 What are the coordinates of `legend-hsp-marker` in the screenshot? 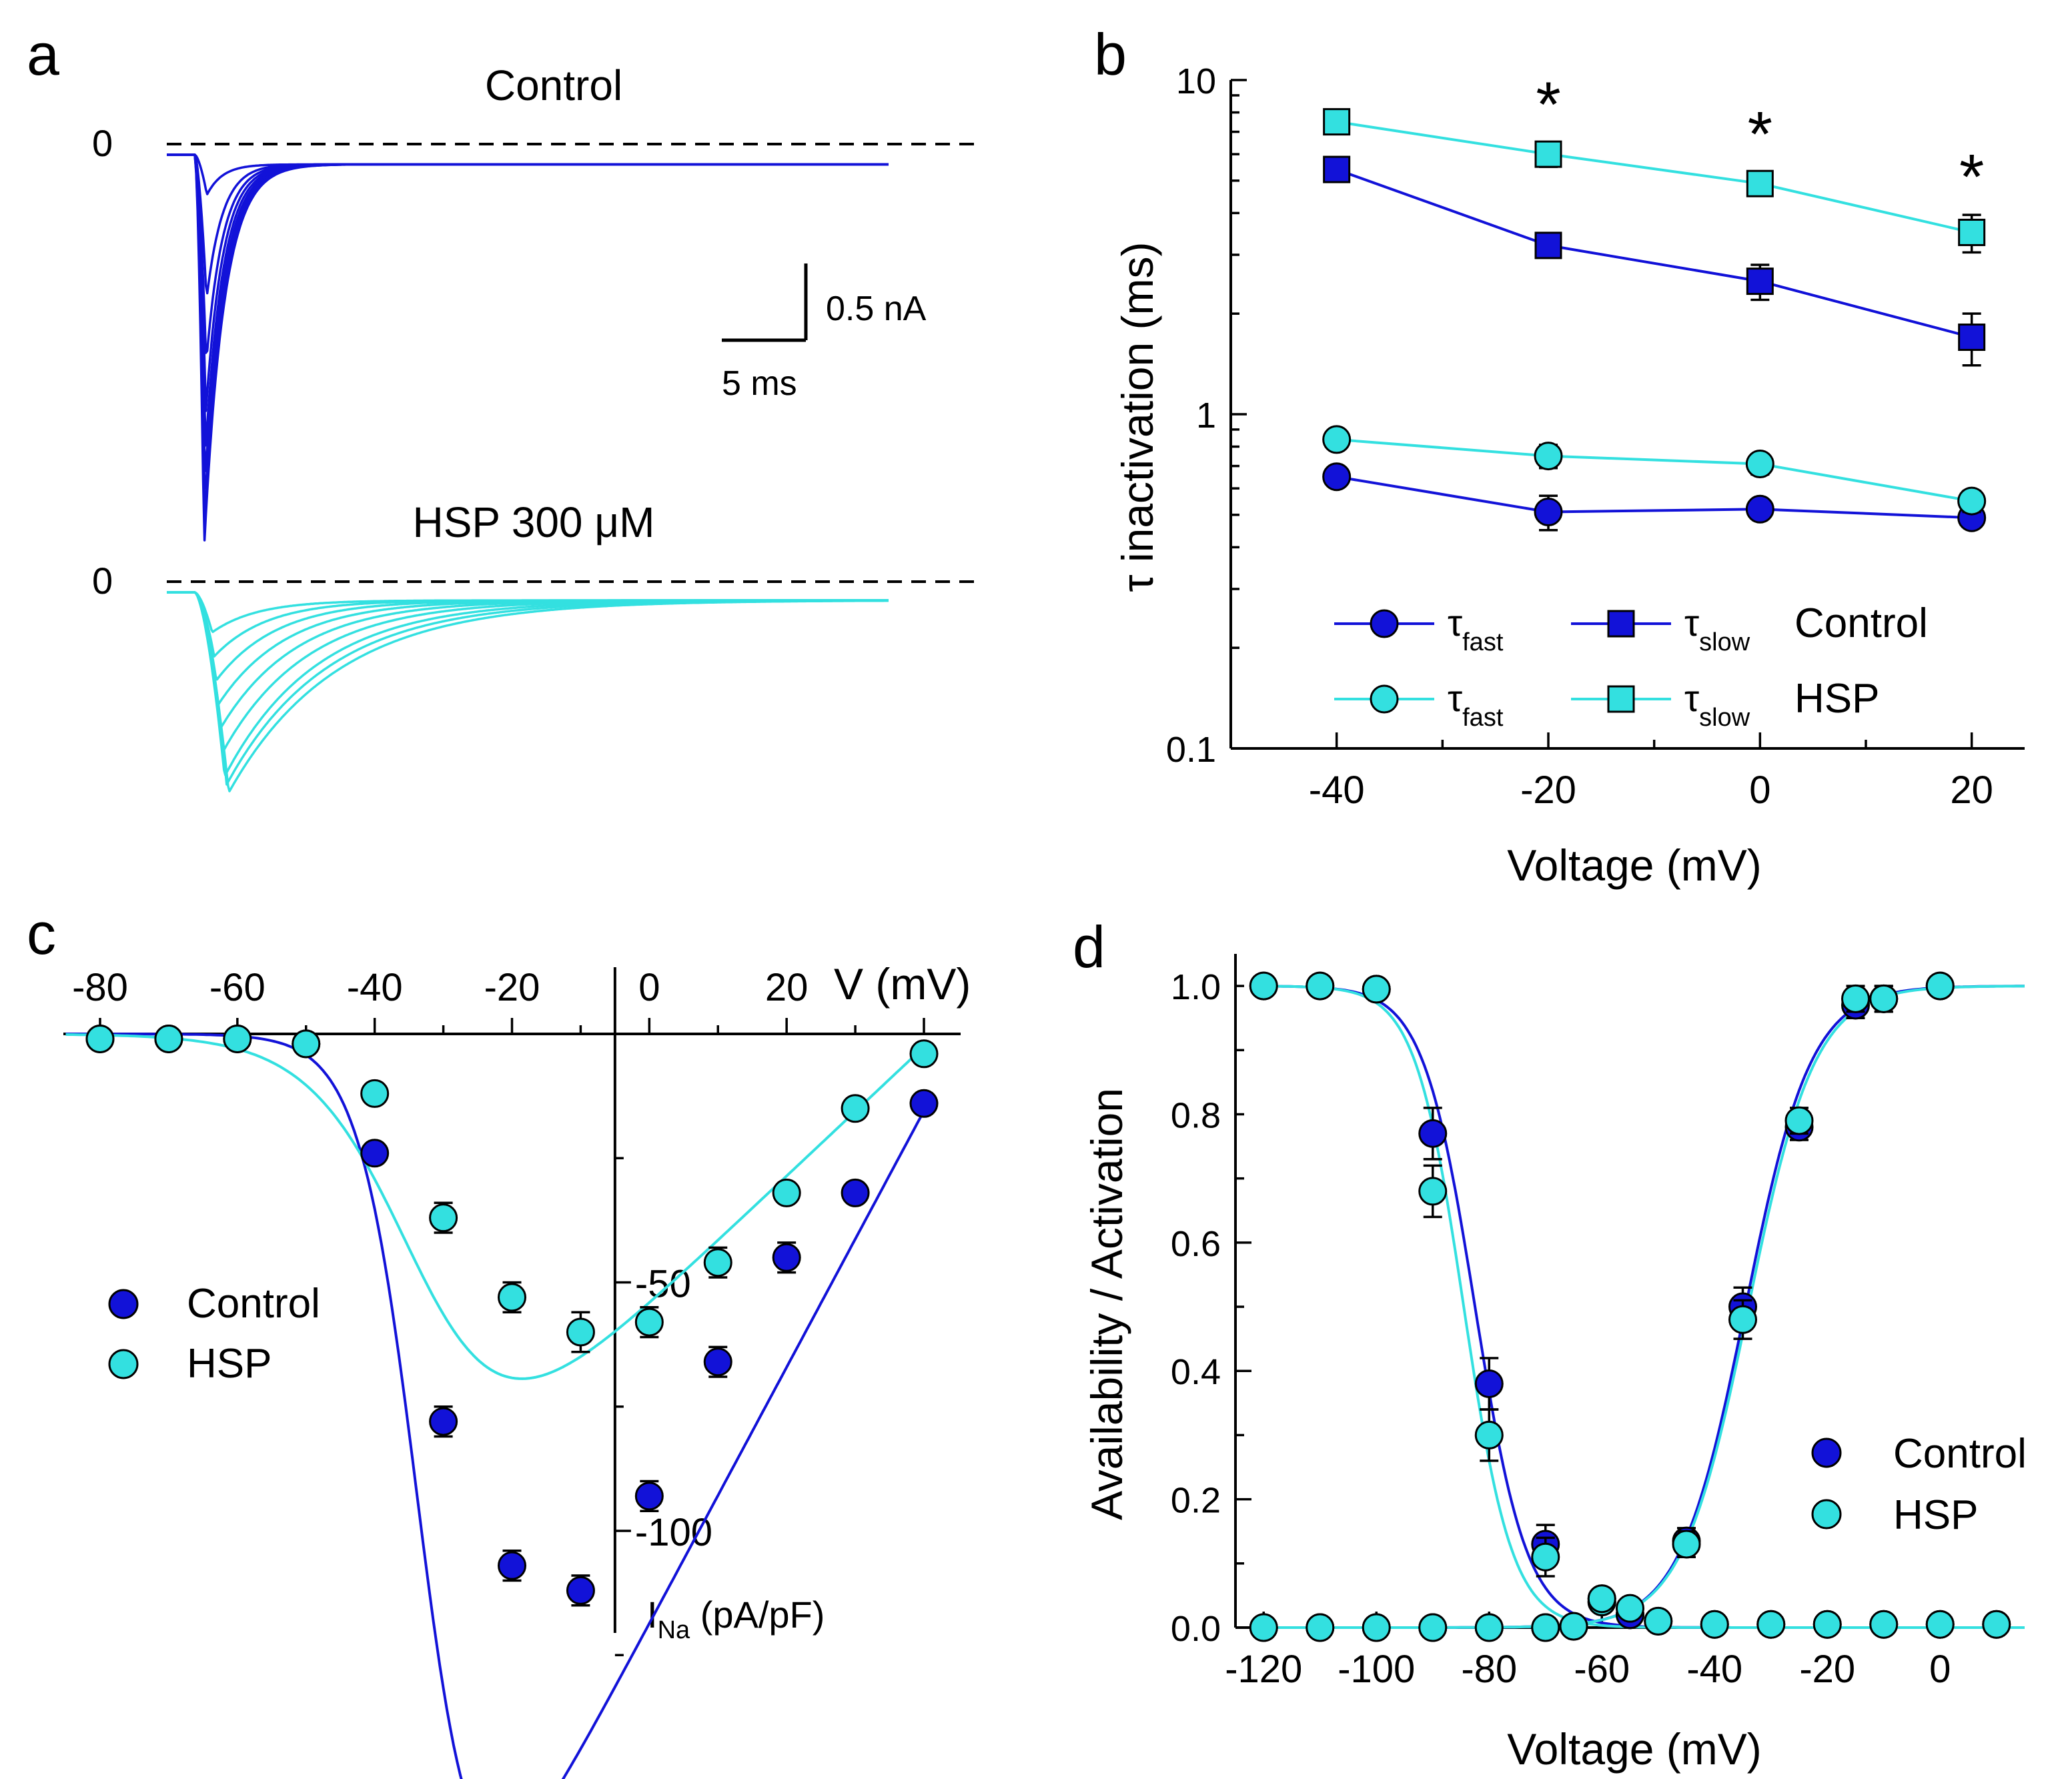 It's located at (123, 1364).